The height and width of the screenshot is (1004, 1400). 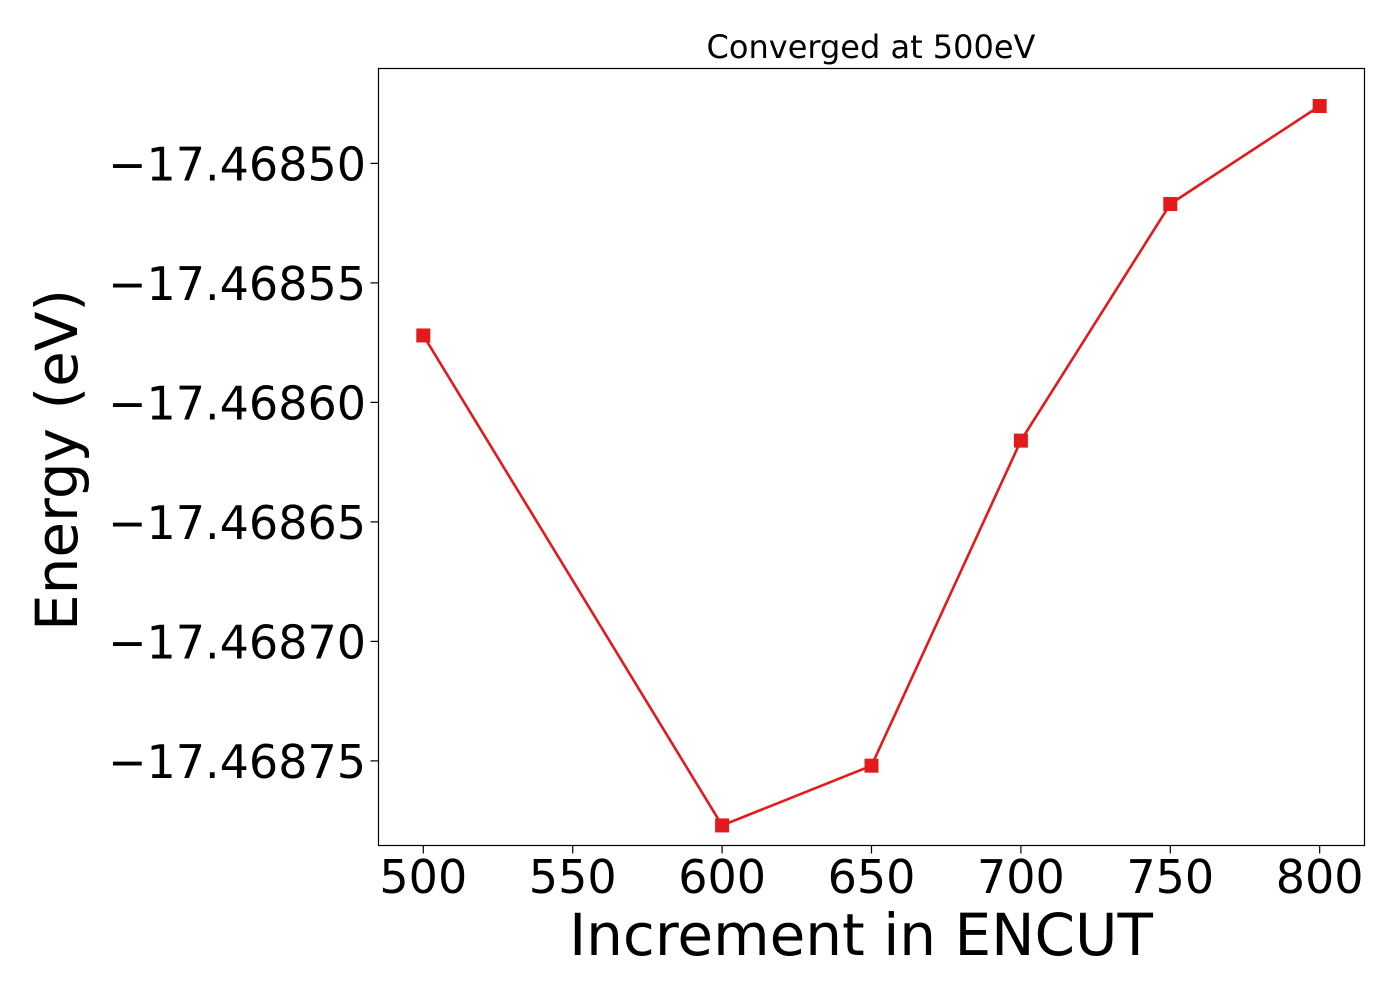 What do you see at coordinates (861, 935) in the screenshot?
I see `x-axis-label: Increment in ENCUT` at bounding box center [861, 935].